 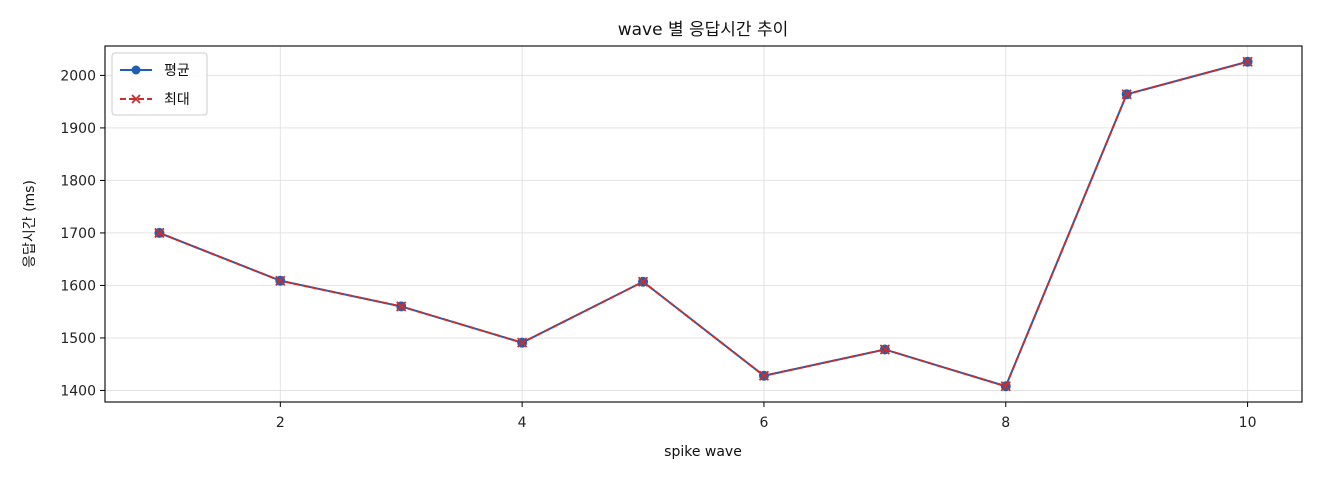 I want to click on x-tick-label: 6, so click(x=763, y=423).